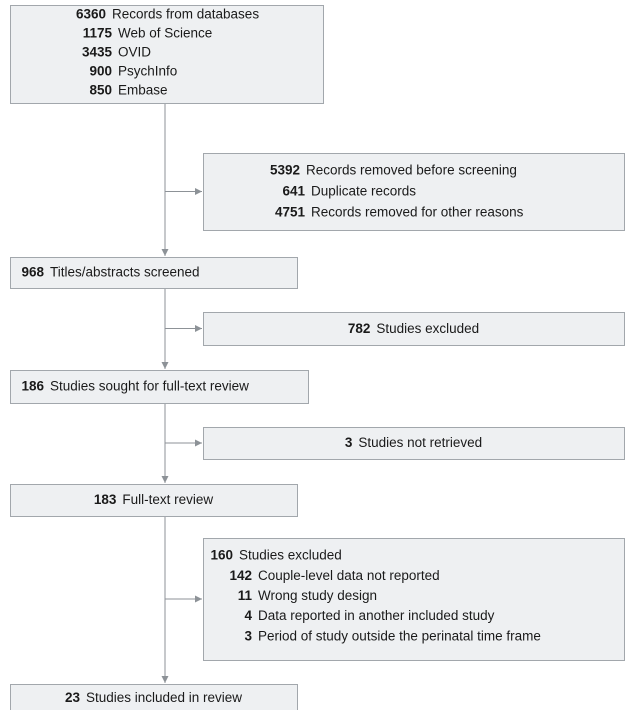  I want to click on label: Embase, so click(143, 90).